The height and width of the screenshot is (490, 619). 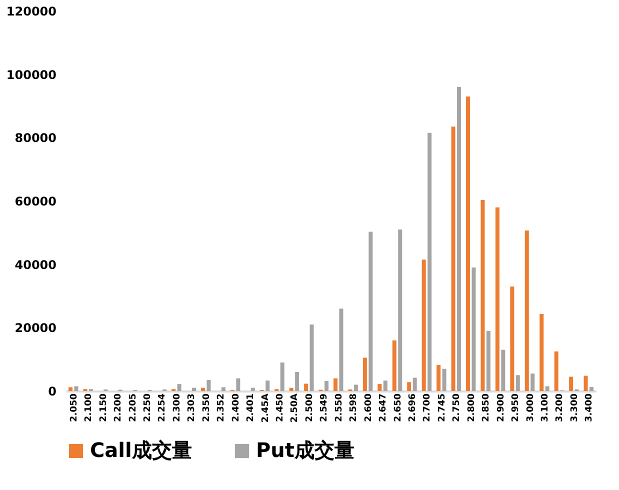 What do you see at coordinates (589, 408) in the screenshot?
I see `x-tick-label: 3.400` at bounding box center [589, 408].